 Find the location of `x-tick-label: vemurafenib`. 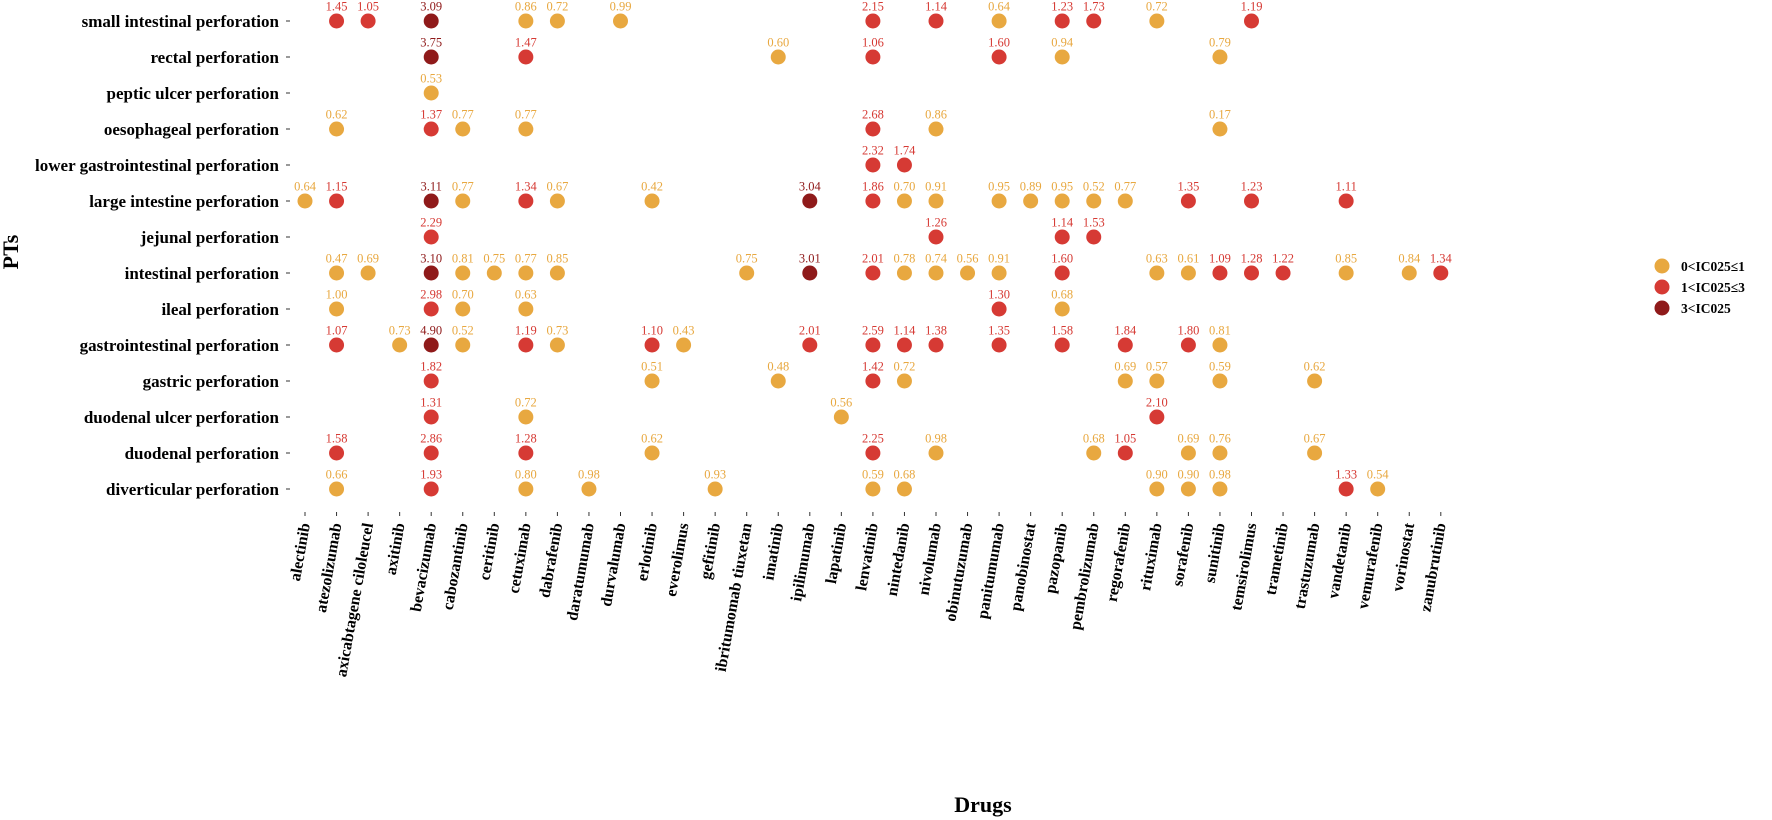

x-tick-label: vemurafenib is located at coordinates (1371, 566).